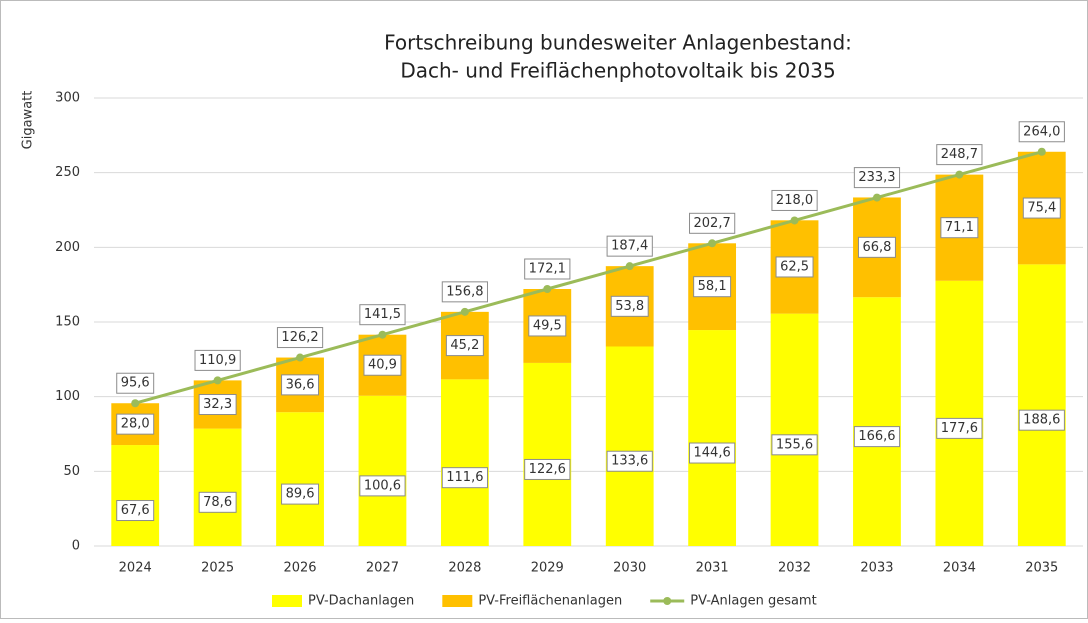  Describe the element at coordinates (753, 601) in the screenshot. I see `legend-label: PV-Anlagen gesamt` at that location.